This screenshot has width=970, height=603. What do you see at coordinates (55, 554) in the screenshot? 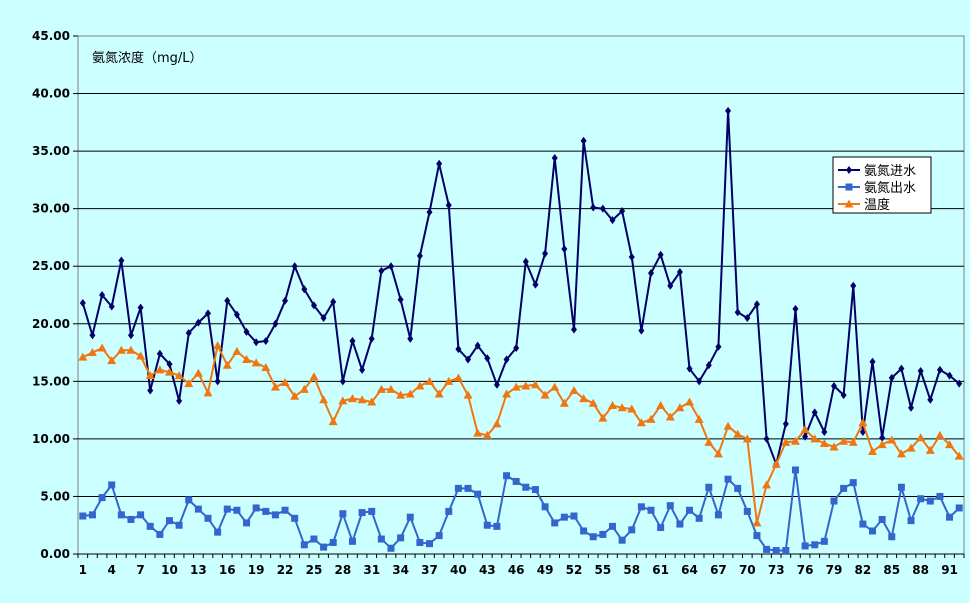
I see `y-tick-label: 0.00` at bounding box center [55, 554].